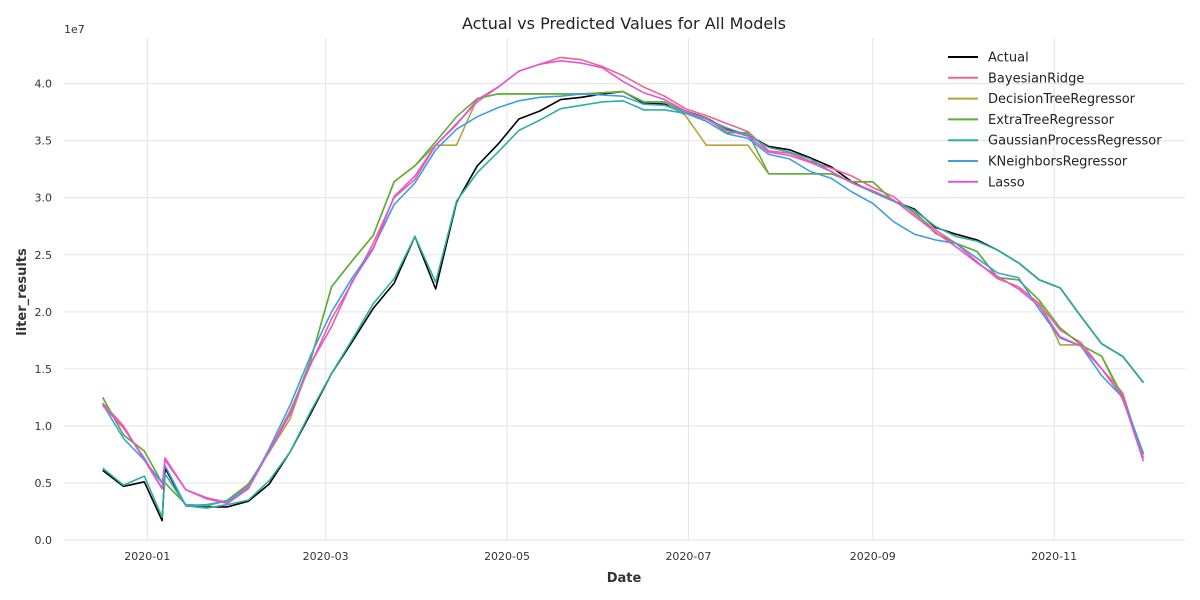 This screenshot has height=600, width=1200. What do you see at coordinates (44, 141) in the screenshot?
I see `y-tick-label: 3.5` at bounding box center [44, 141].